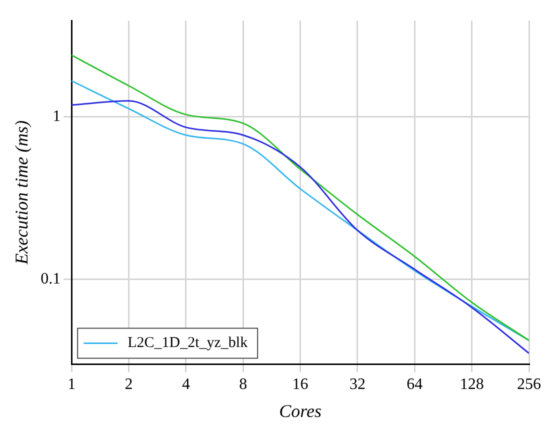 The image size is (552, 435). I want to click on legend-label: L2C_1D_2t_yz_blk, so click(188, 343).